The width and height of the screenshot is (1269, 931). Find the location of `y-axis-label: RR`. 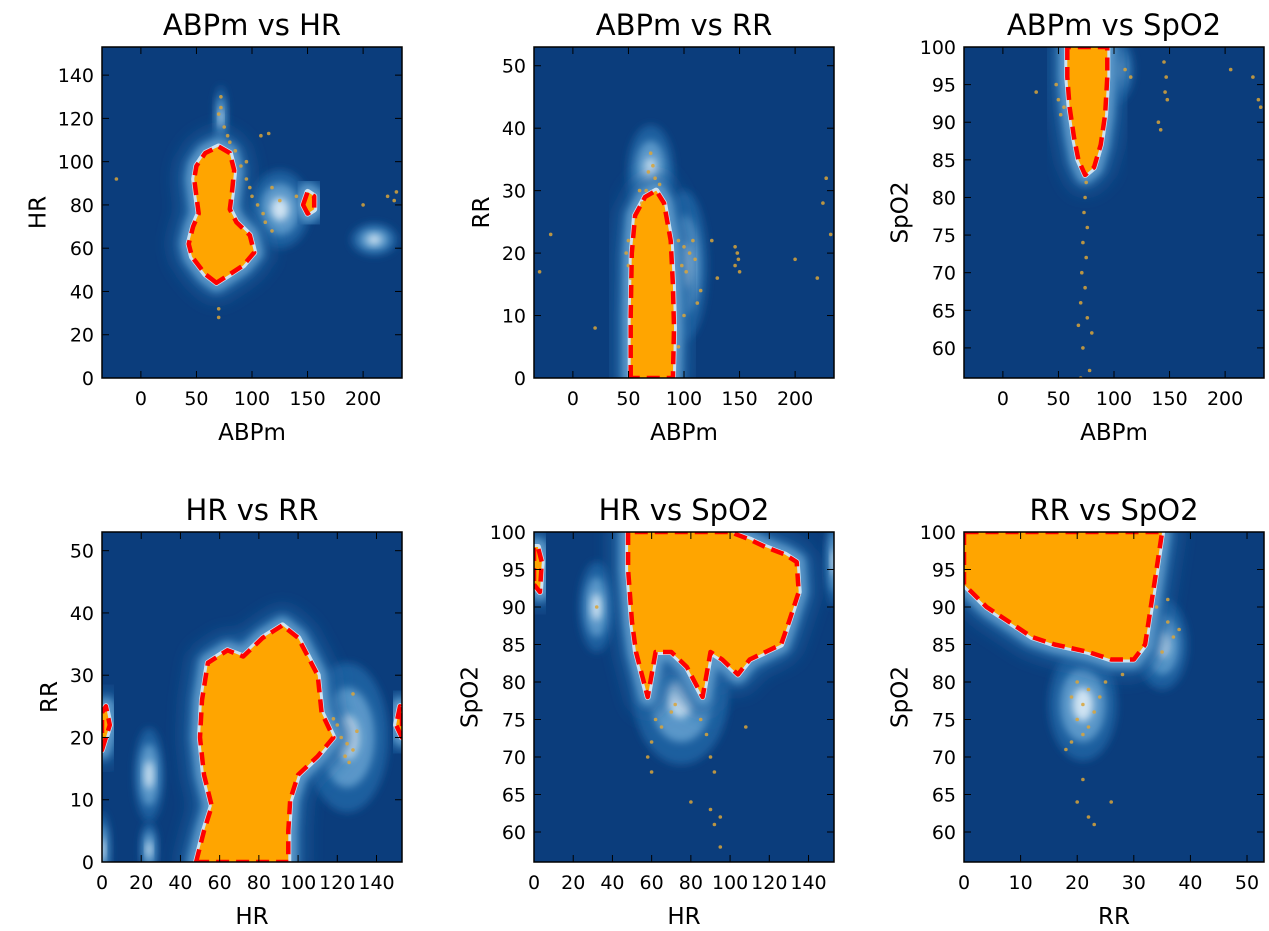

y-axis-label: RR is located at coordinates (50, 697).